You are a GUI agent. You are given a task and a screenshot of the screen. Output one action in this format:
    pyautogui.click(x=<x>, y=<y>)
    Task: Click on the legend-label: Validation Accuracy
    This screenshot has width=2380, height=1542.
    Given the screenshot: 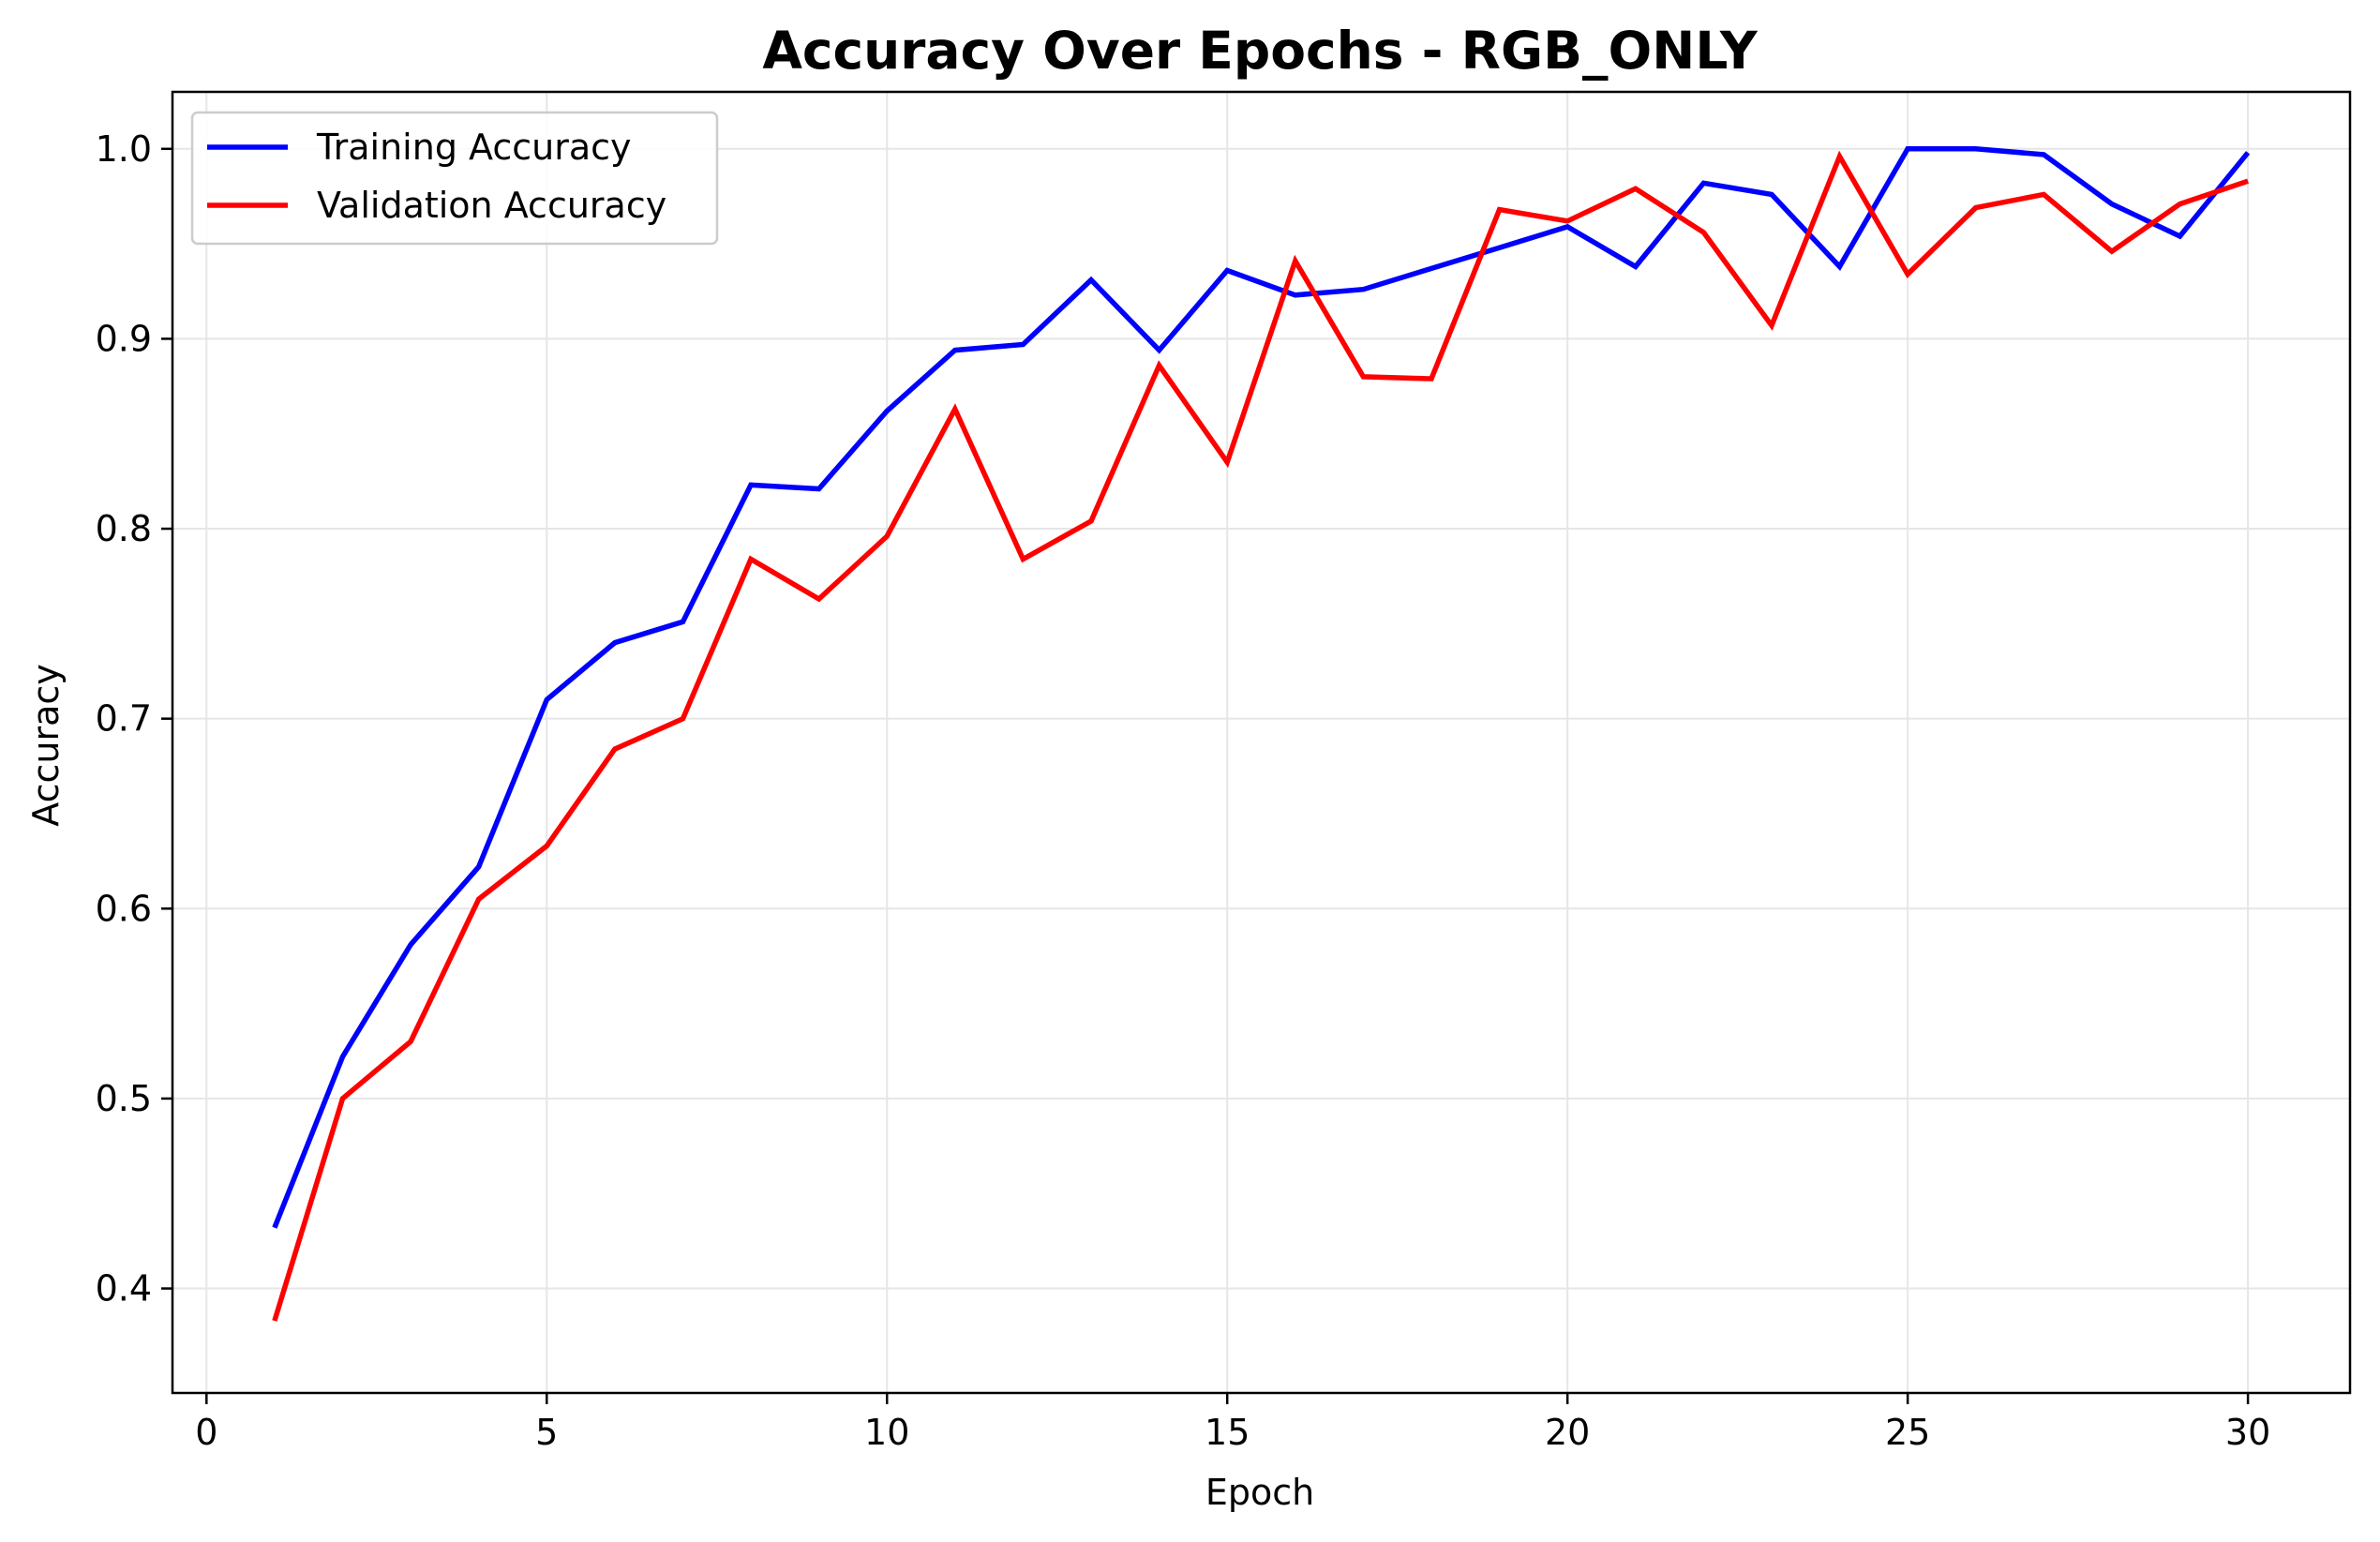 What is the action you would take?
    pyautogui.click(x=491, y=206)
    